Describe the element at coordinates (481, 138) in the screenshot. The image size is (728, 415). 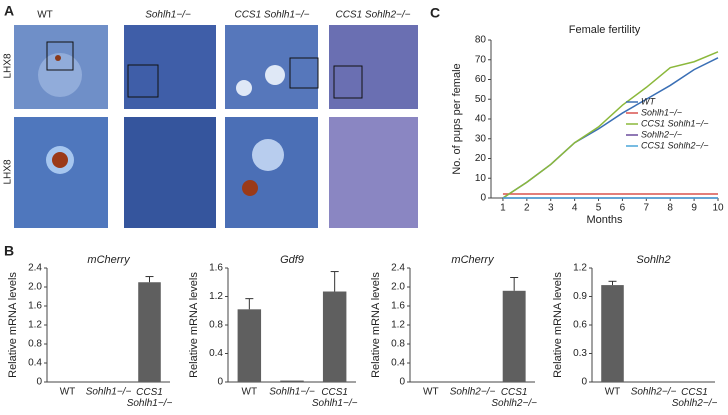
I see `y-tick-label: 30` at that location.